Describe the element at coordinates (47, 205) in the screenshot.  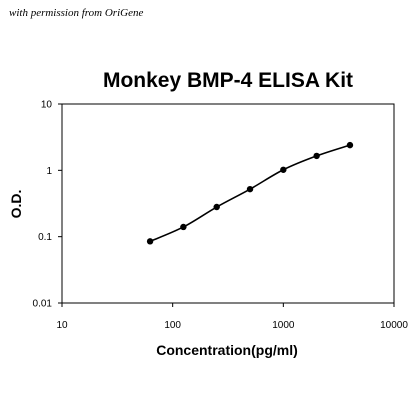
I see `y-axis-ticks: 0.01 0.1 1 10` at that location.